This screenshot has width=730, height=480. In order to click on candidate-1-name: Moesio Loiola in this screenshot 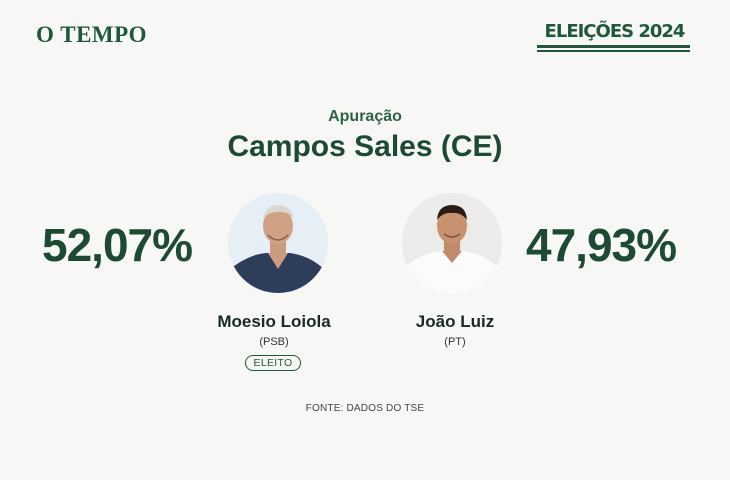, I will do `click(274, 321)`.